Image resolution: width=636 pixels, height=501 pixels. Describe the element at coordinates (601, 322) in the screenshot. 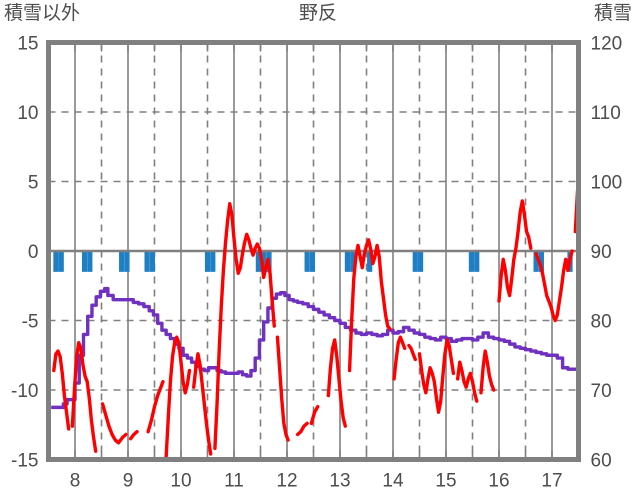

I see `y-right-tick: 80` at that location.